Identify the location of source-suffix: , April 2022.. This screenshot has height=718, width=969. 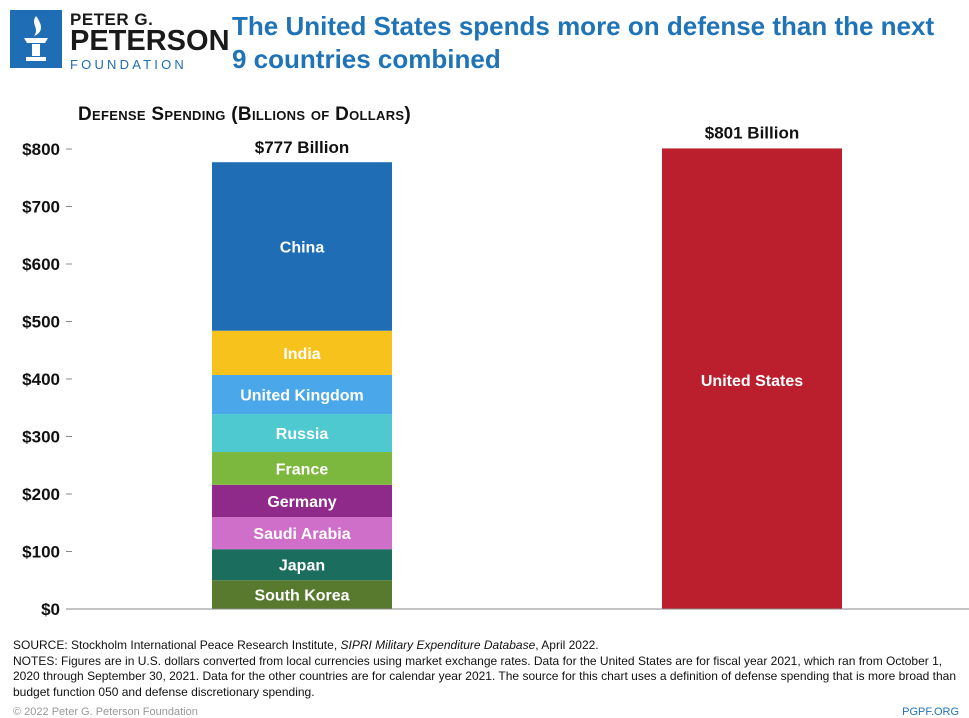
(567, 645).